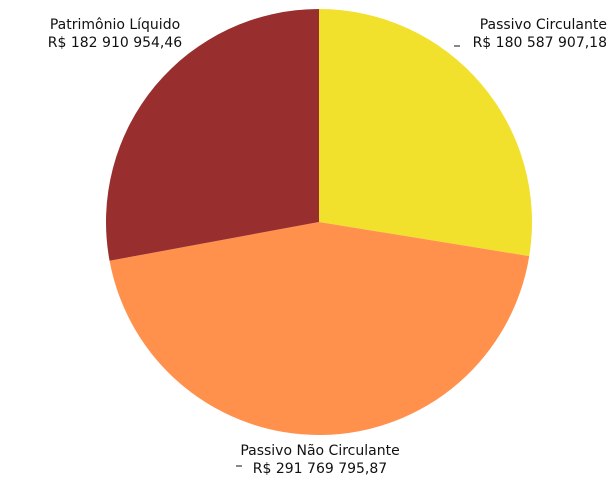 The width and height of the screenshot is (613, 480). I want to click on slice-name-patrimonio-liquido: Patrimônio Líquido, so click(115, 25).